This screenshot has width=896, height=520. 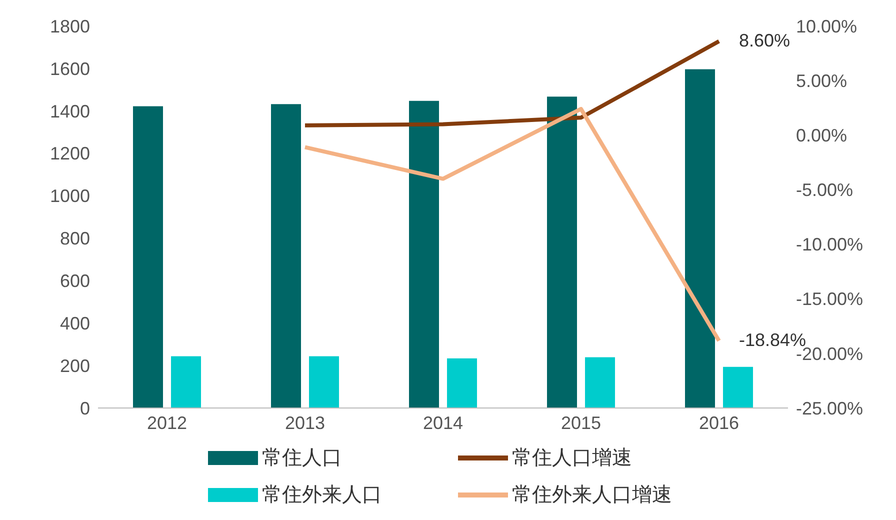 What do you see at coordinates (830, 299) in the screenshot?
I see `y2-tick-label: -15.00%` at bounding box center [830, 299].